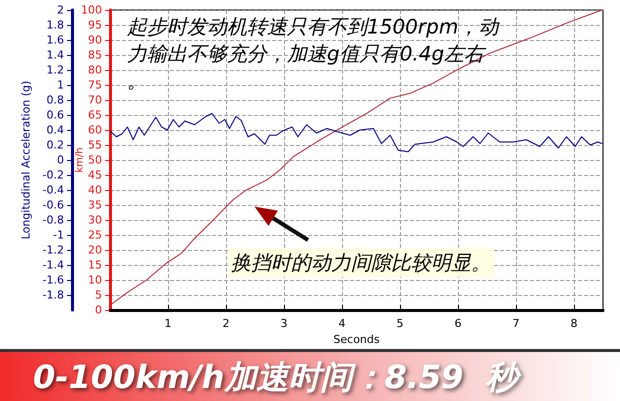  What do you see at coordinates (98, 295) in the screenshot?
I see `y-tick-label: 5` at bounding box center [98, 295].